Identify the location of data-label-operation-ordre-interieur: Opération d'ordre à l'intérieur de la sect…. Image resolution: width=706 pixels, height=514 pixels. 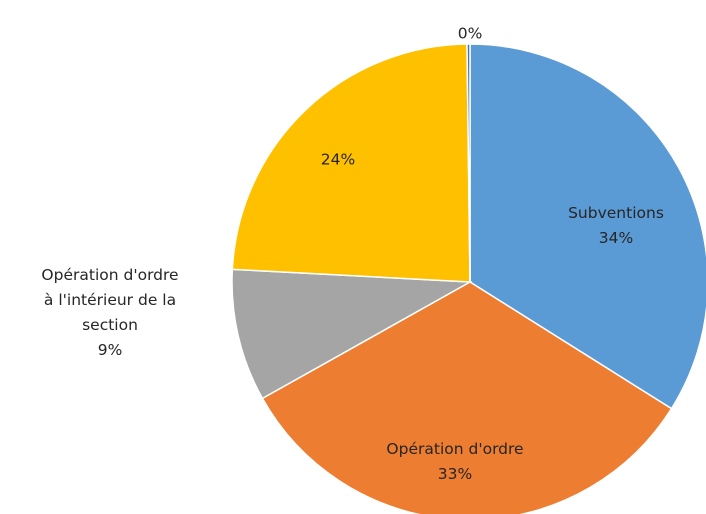
(109, 312).